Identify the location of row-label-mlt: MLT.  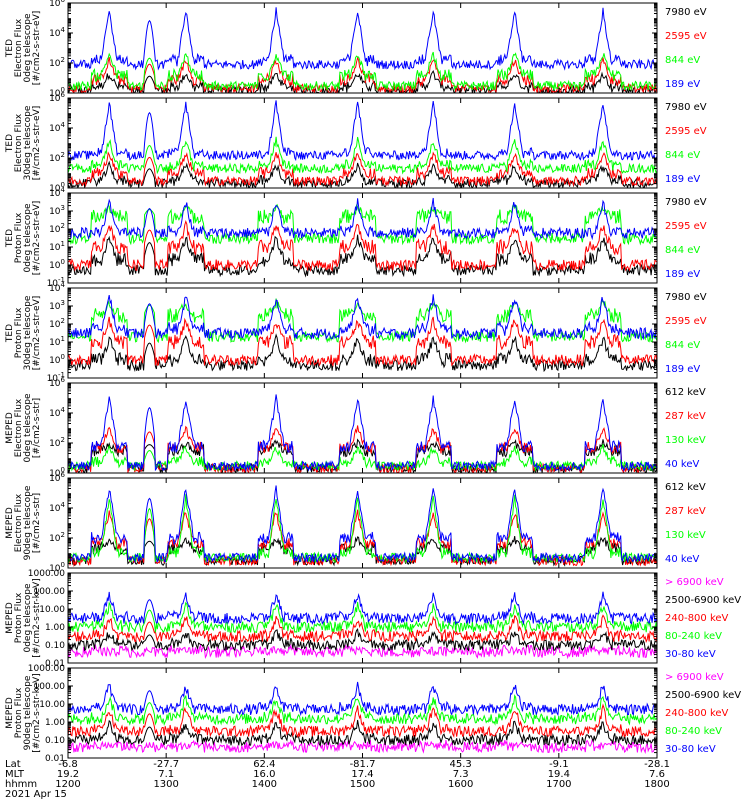
(15, 774).